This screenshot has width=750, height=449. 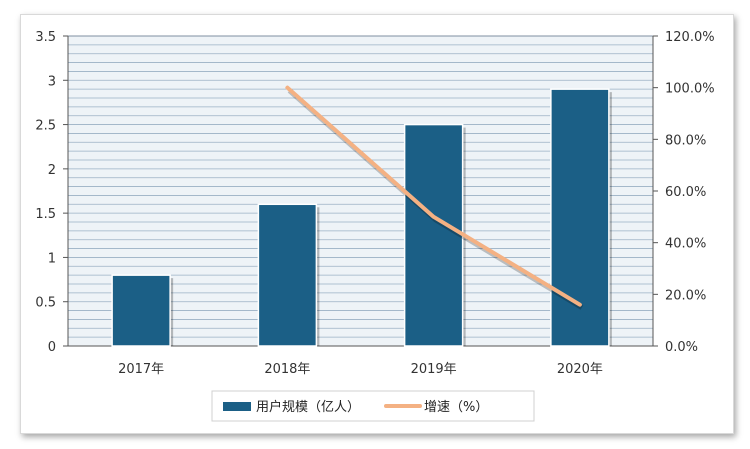 I want to click on left-tick-label: 1, so click(x=52, y=258).